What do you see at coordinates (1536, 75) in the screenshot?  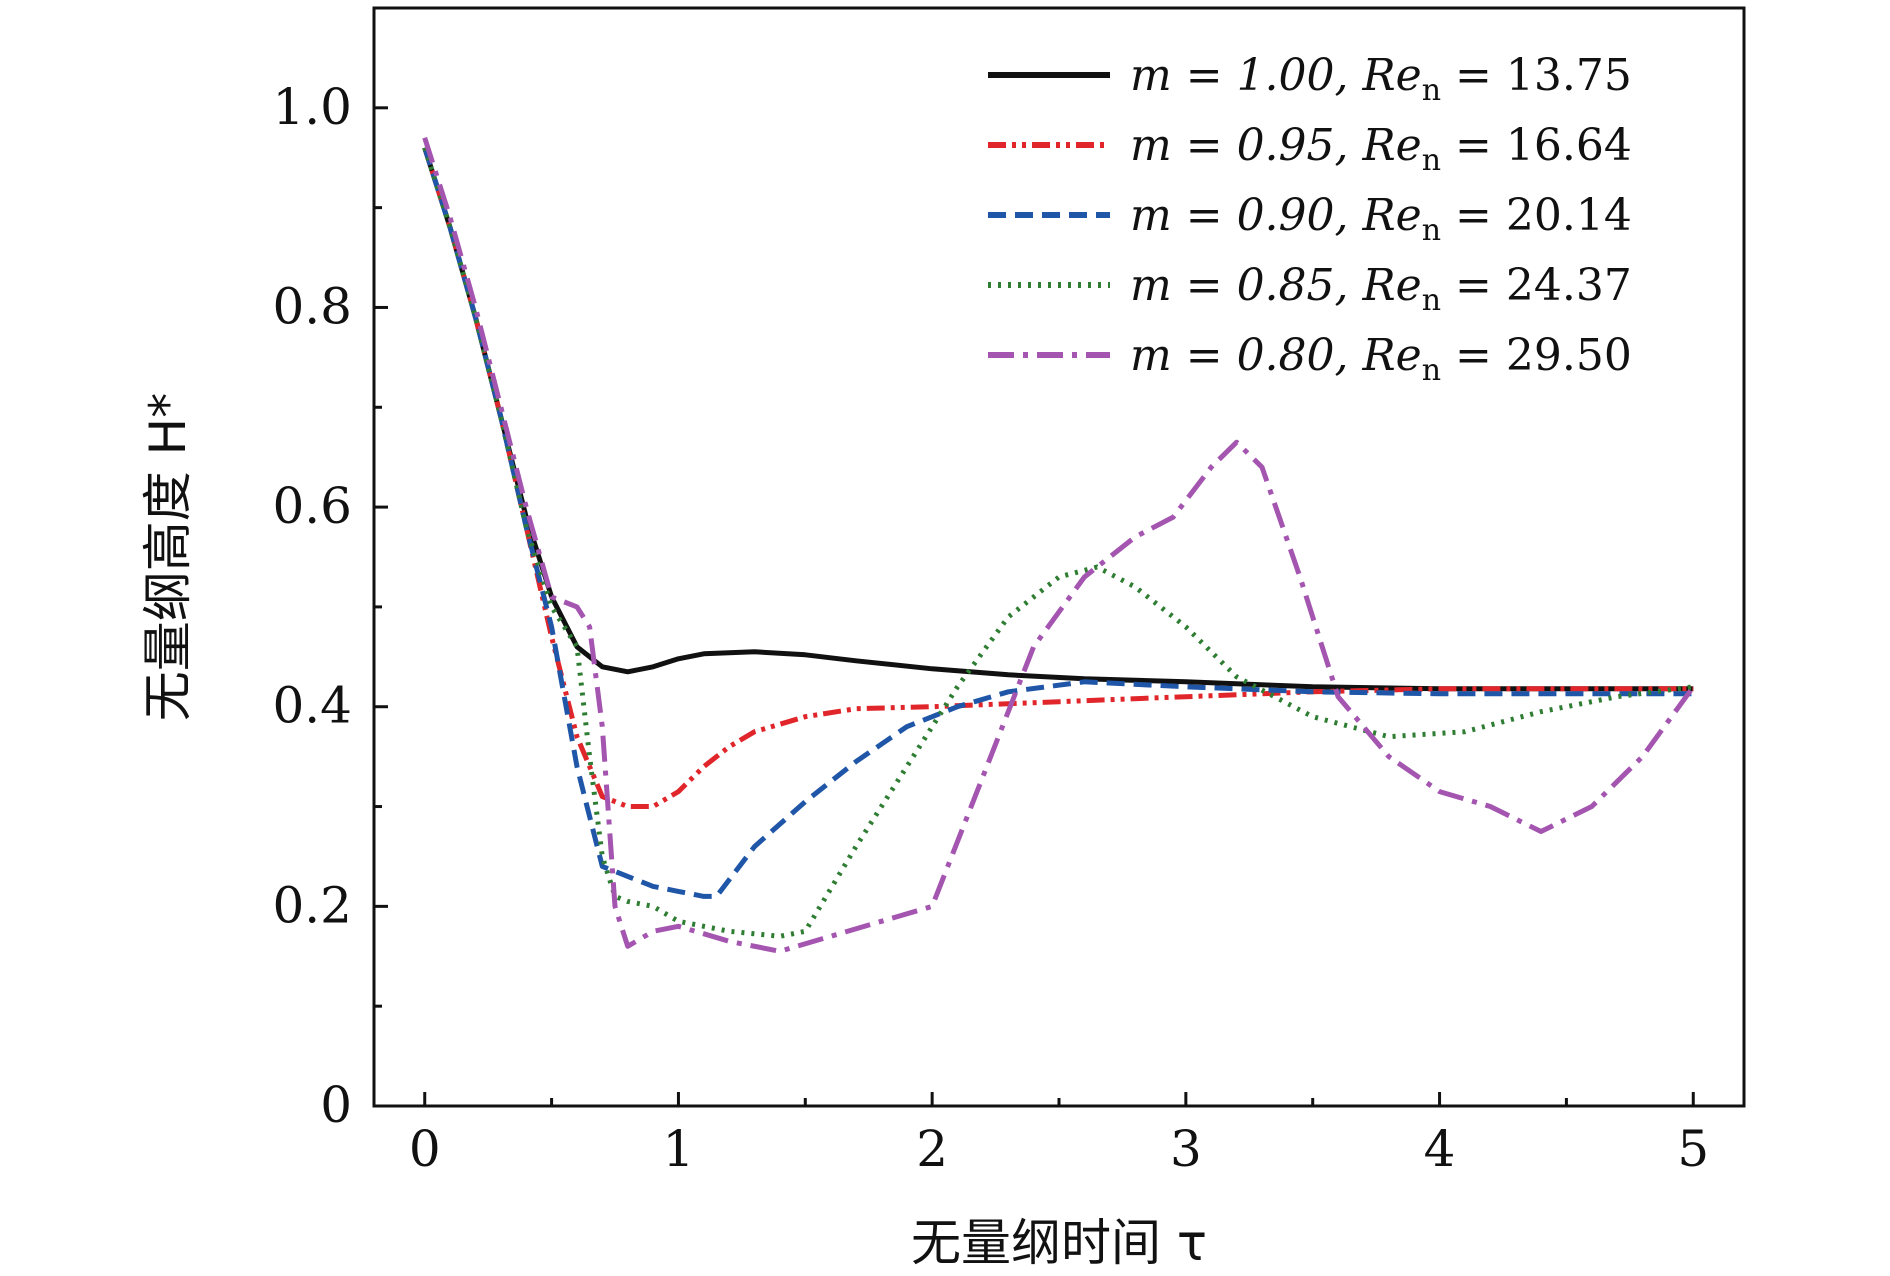 I see `legend-value: = 13.75` at bounding box center [1536, 75].